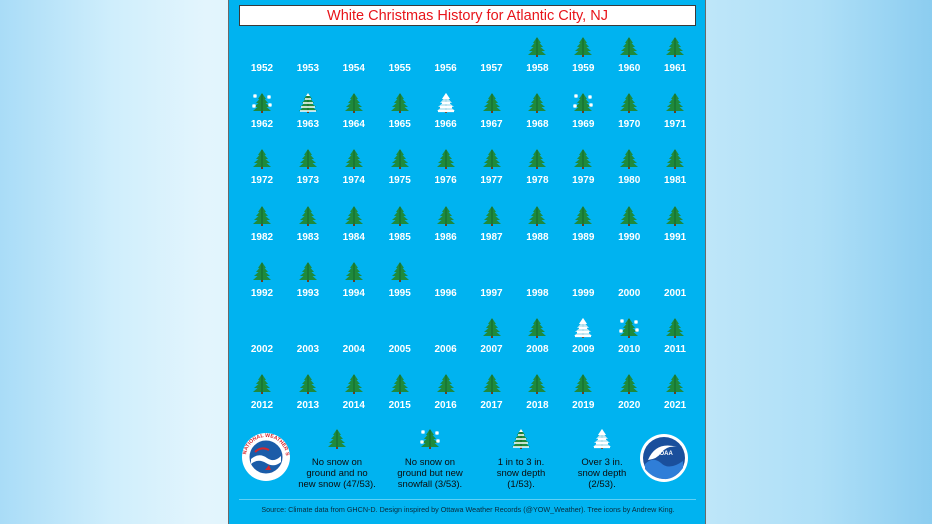 Image resolution: width=932 pixels, height=524 pixels. I want to click on year-label: 2003, so click(308, 349).